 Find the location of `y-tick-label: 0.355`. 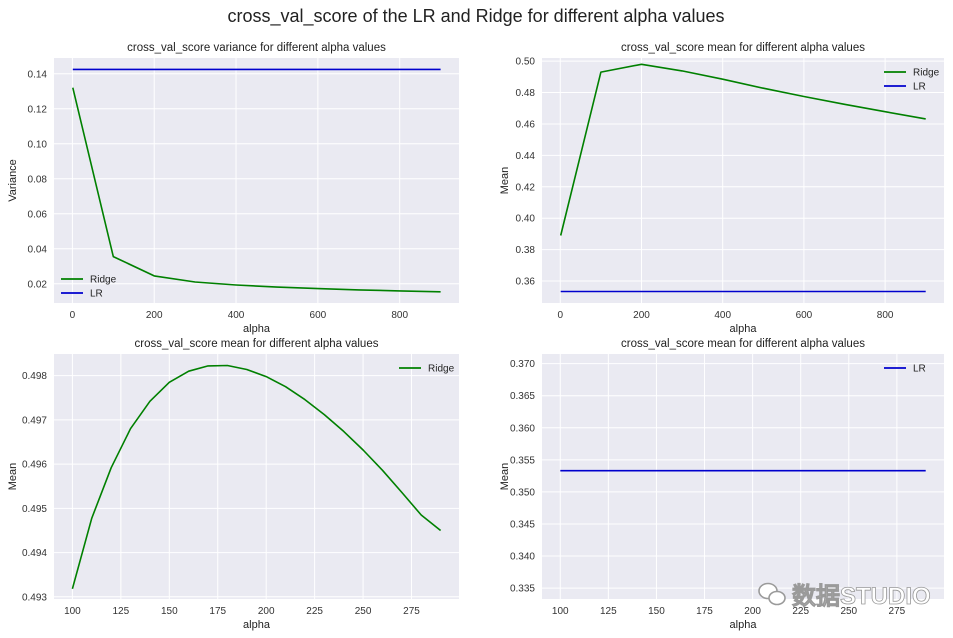

y-tick-label: 0.355 is located at coordinates (522, 460).